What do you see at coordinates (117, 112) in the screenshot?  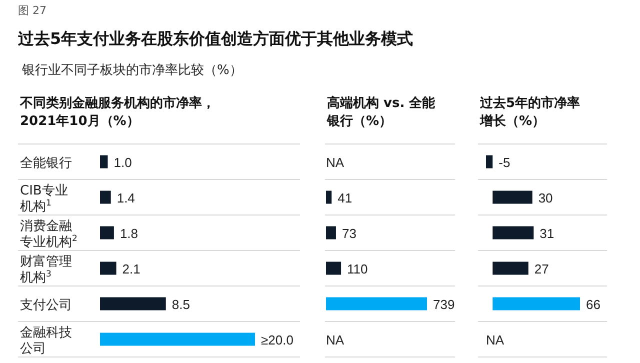 I see `chart-title: 不同类别金融服务机构的市净率，2021年10月（%）` at bounding box center [117, 112].